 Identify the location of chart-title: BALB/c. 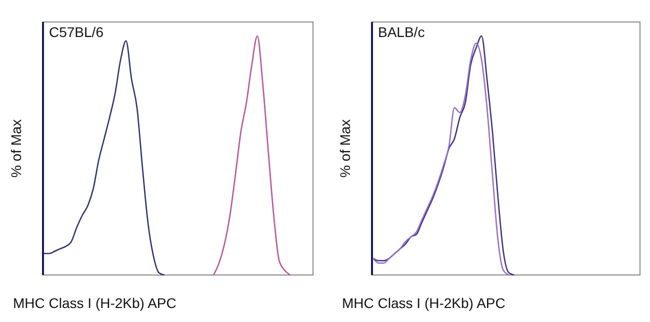
(401, 32).